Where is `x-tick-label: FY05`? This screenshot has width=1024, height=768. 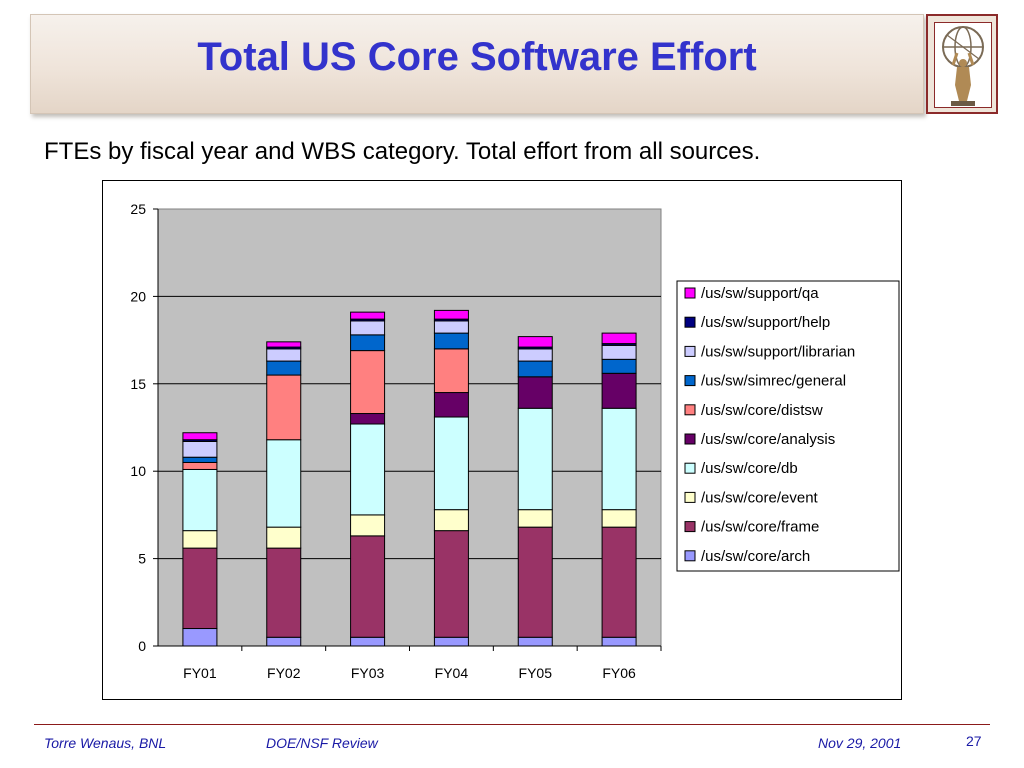
x-tick-label: FY05 is located at coordinates (536, 673).